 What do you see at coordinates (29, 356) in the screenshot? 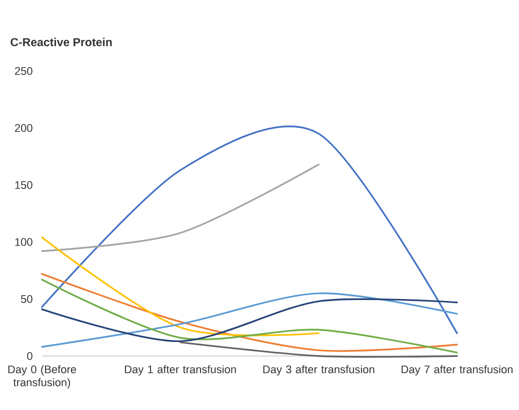
I see `y-tick-label: 0` at bounding box center [29, 356].